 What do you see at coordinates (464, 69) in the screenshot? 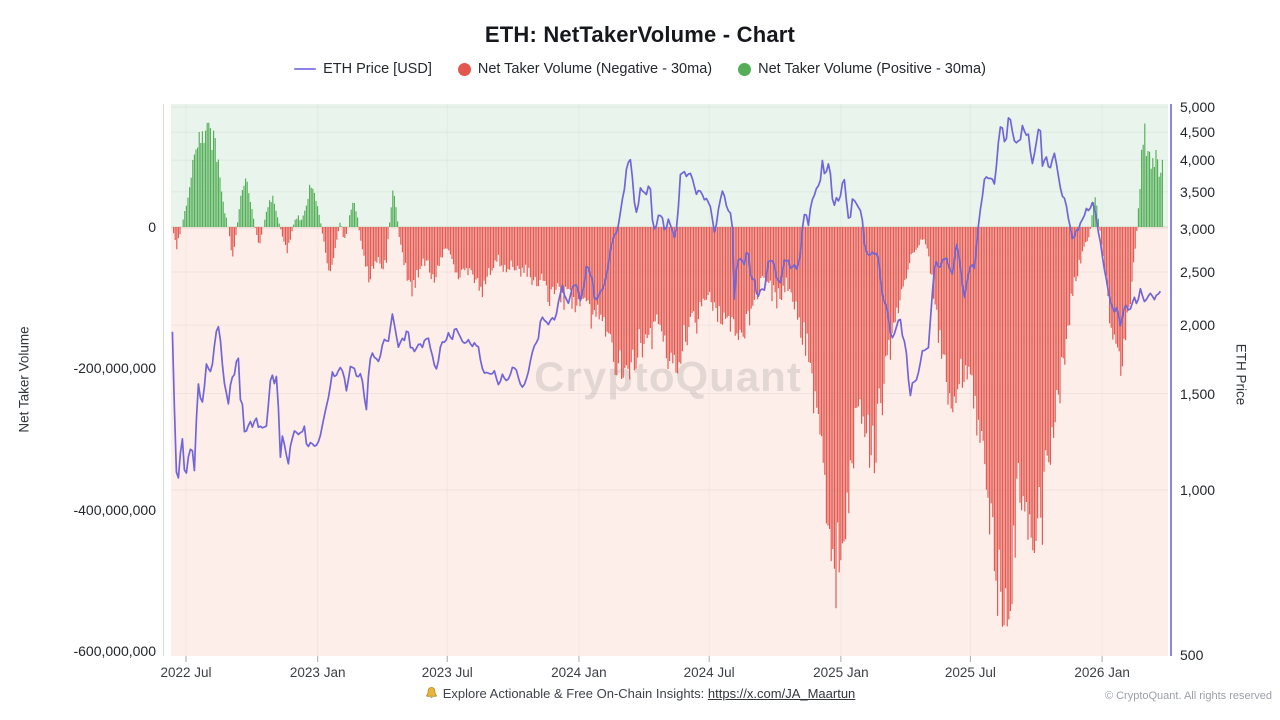
I see `red-dot-icon` at bounding box center [464, 69].